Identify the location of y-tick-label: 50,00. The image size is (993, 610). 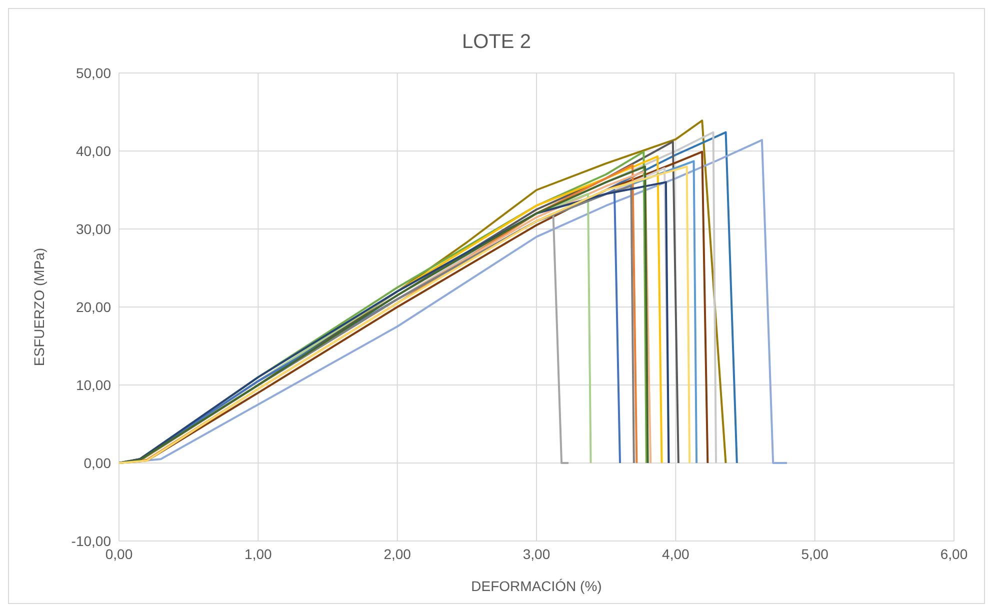
(94, 72).